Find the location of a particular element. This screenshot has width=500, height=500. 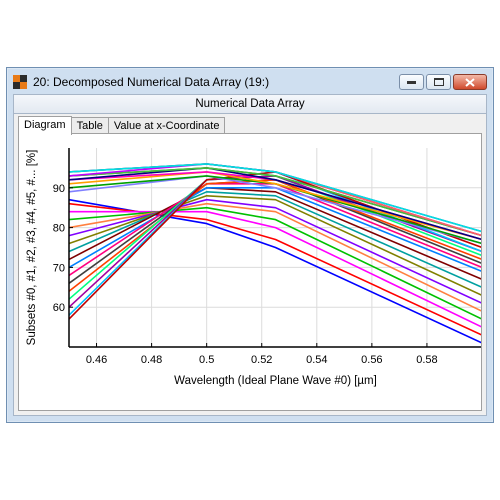

tab-diagram: Diagram is located at coordinates (45, 125).